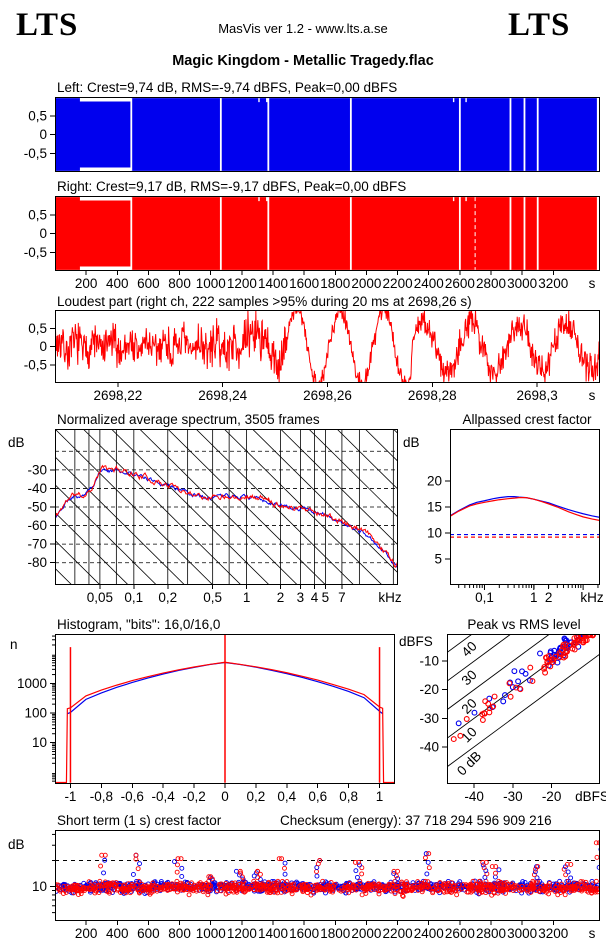  Describe the element at coordinates (398, 283) in the screenshot. I see `svg-text: 2200` at that location.